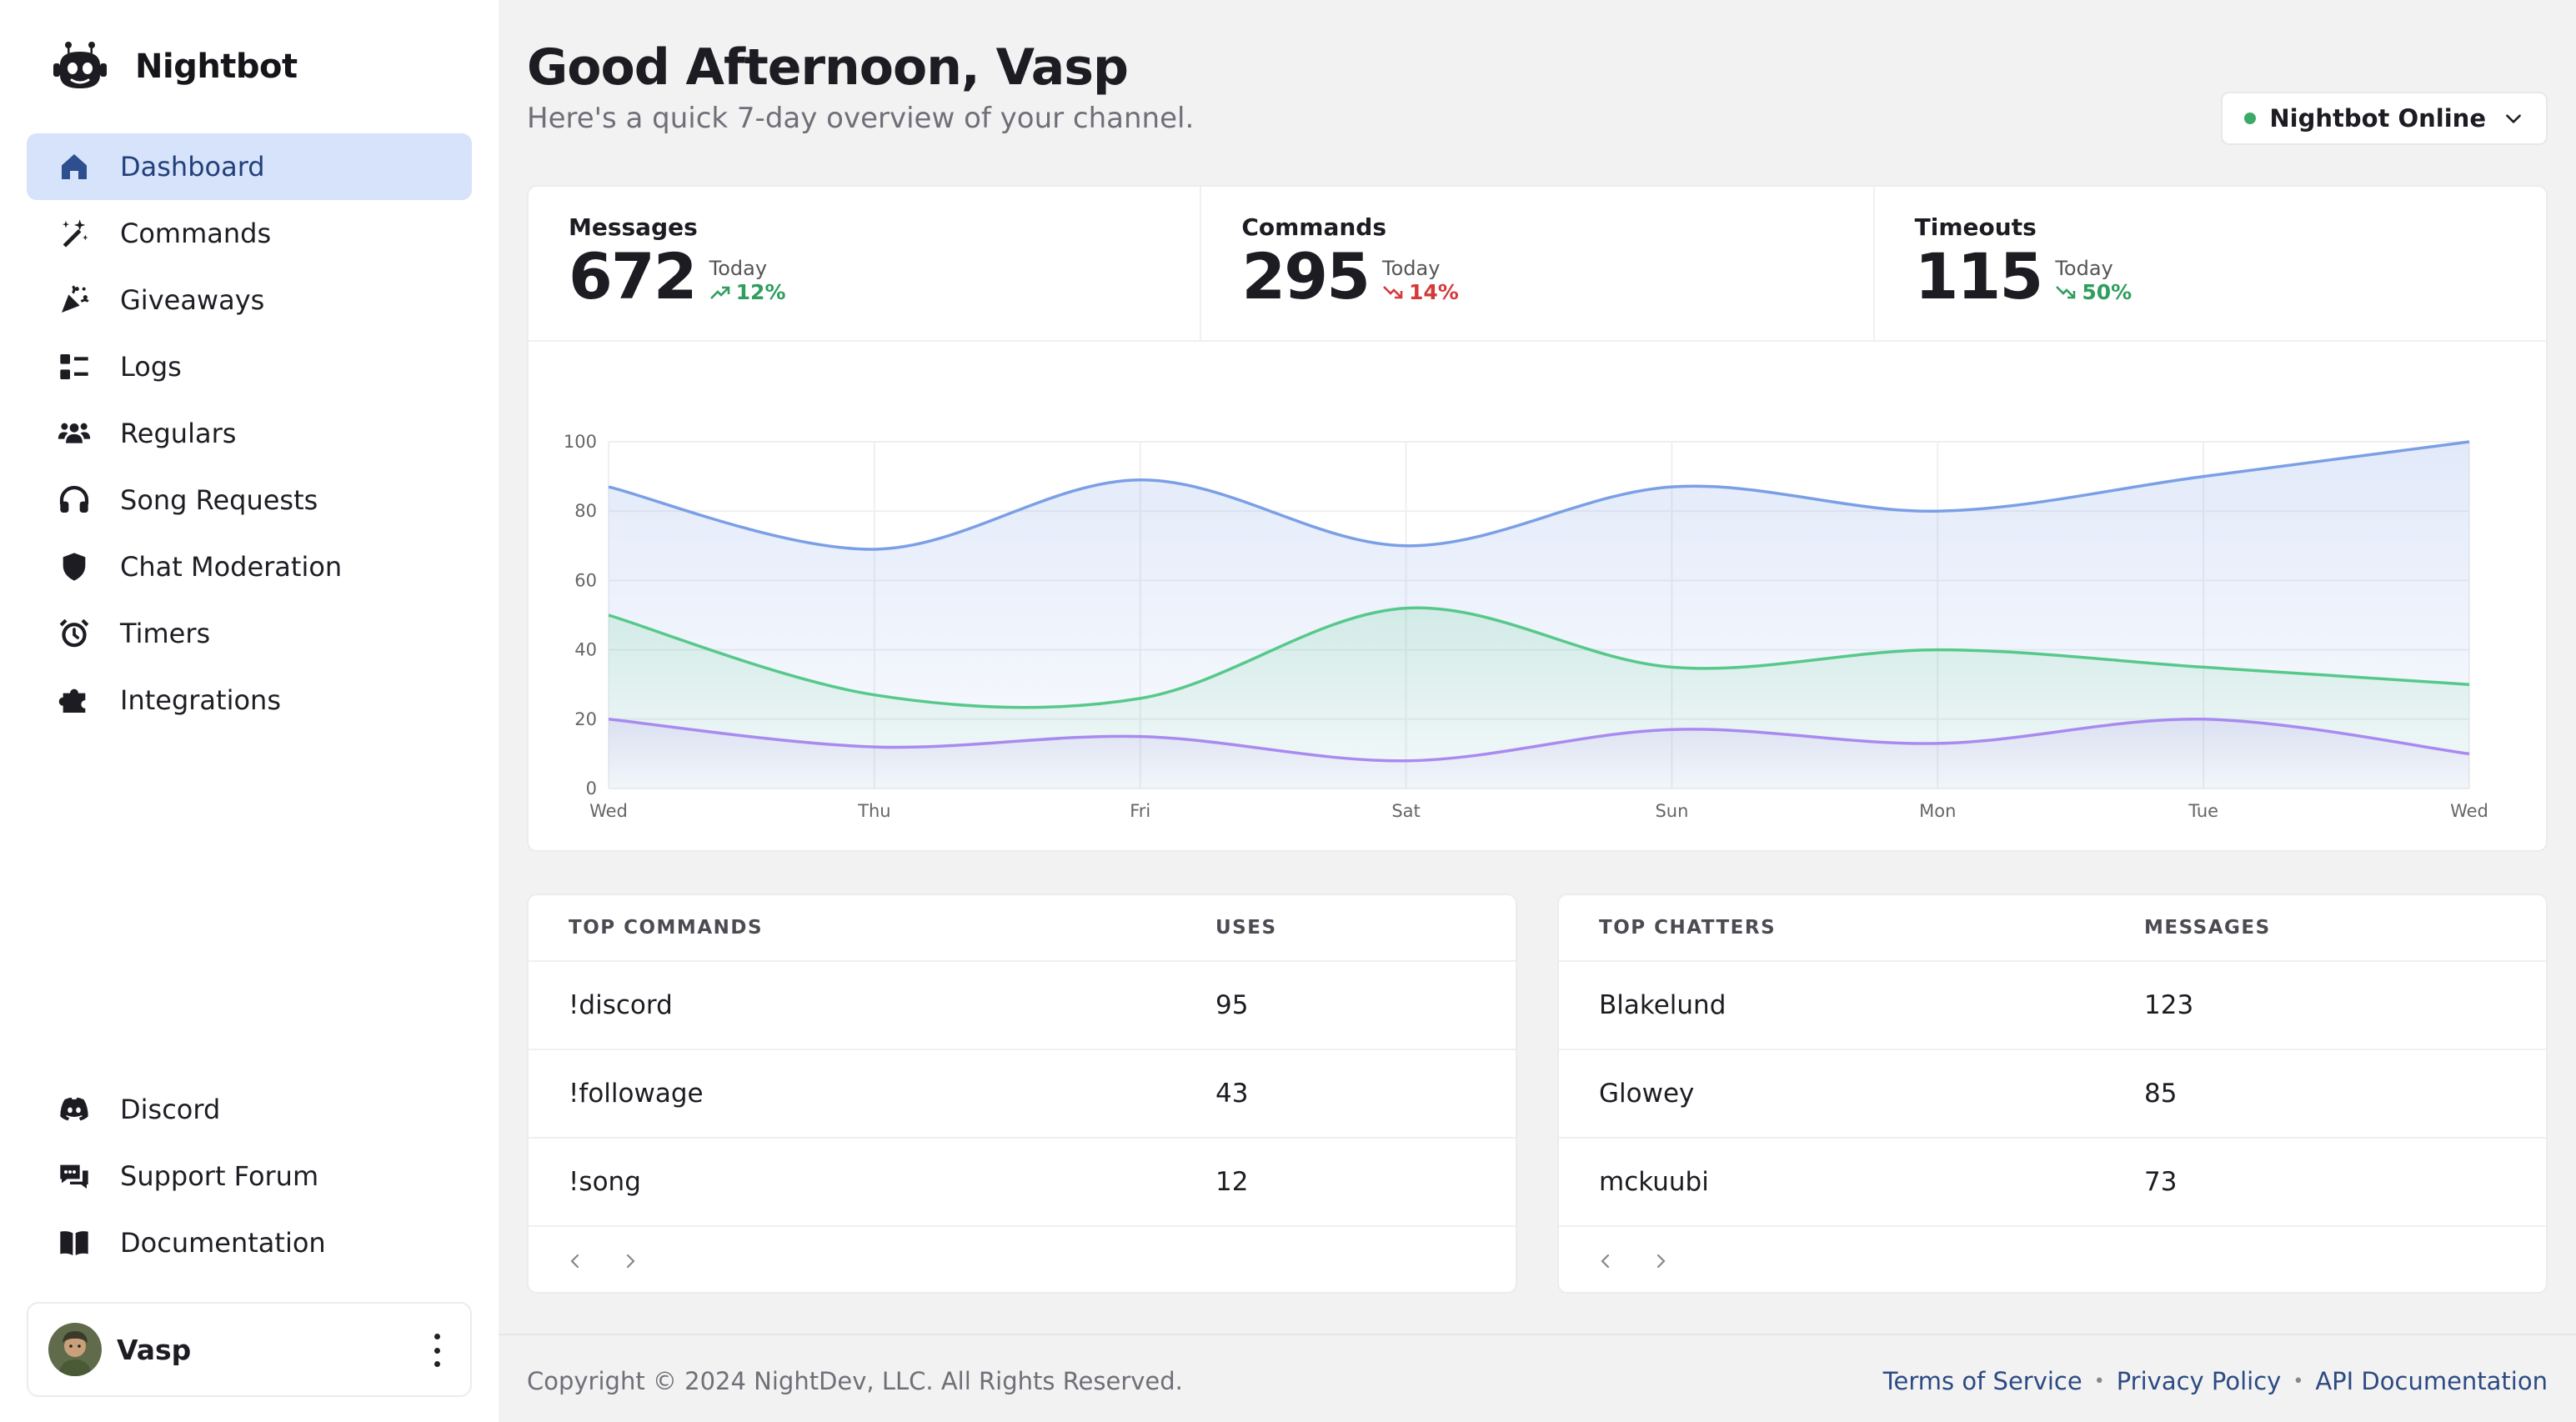 The height and width of the screenshot is (1422, 2576). I want to click on puzzle-icon, so click(74, 700).